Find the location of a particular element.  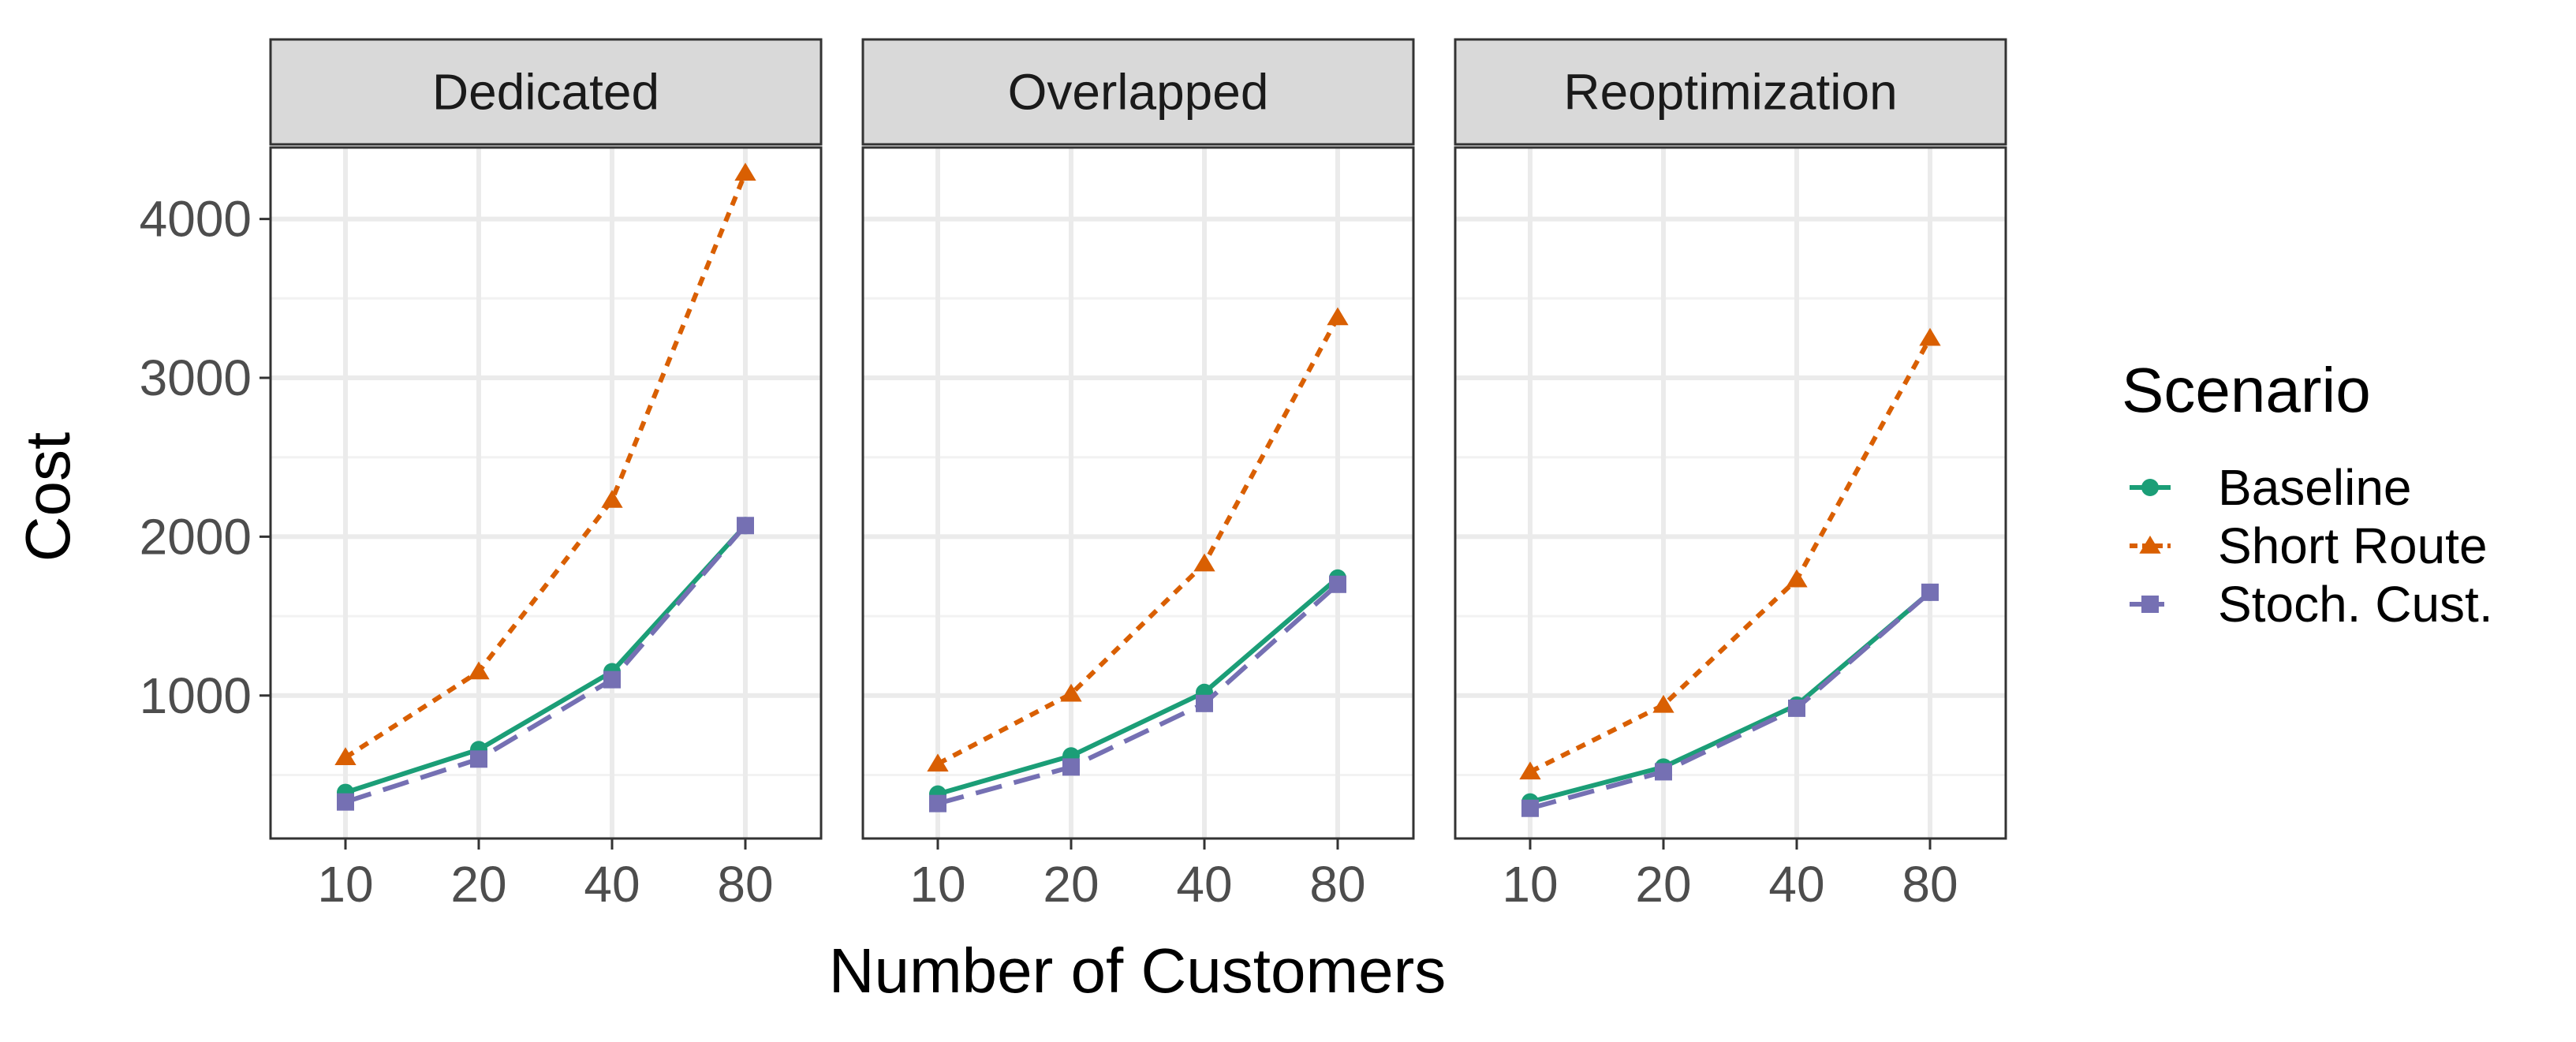

y-tick-label: 4000 is located at coordinates (196, 219).